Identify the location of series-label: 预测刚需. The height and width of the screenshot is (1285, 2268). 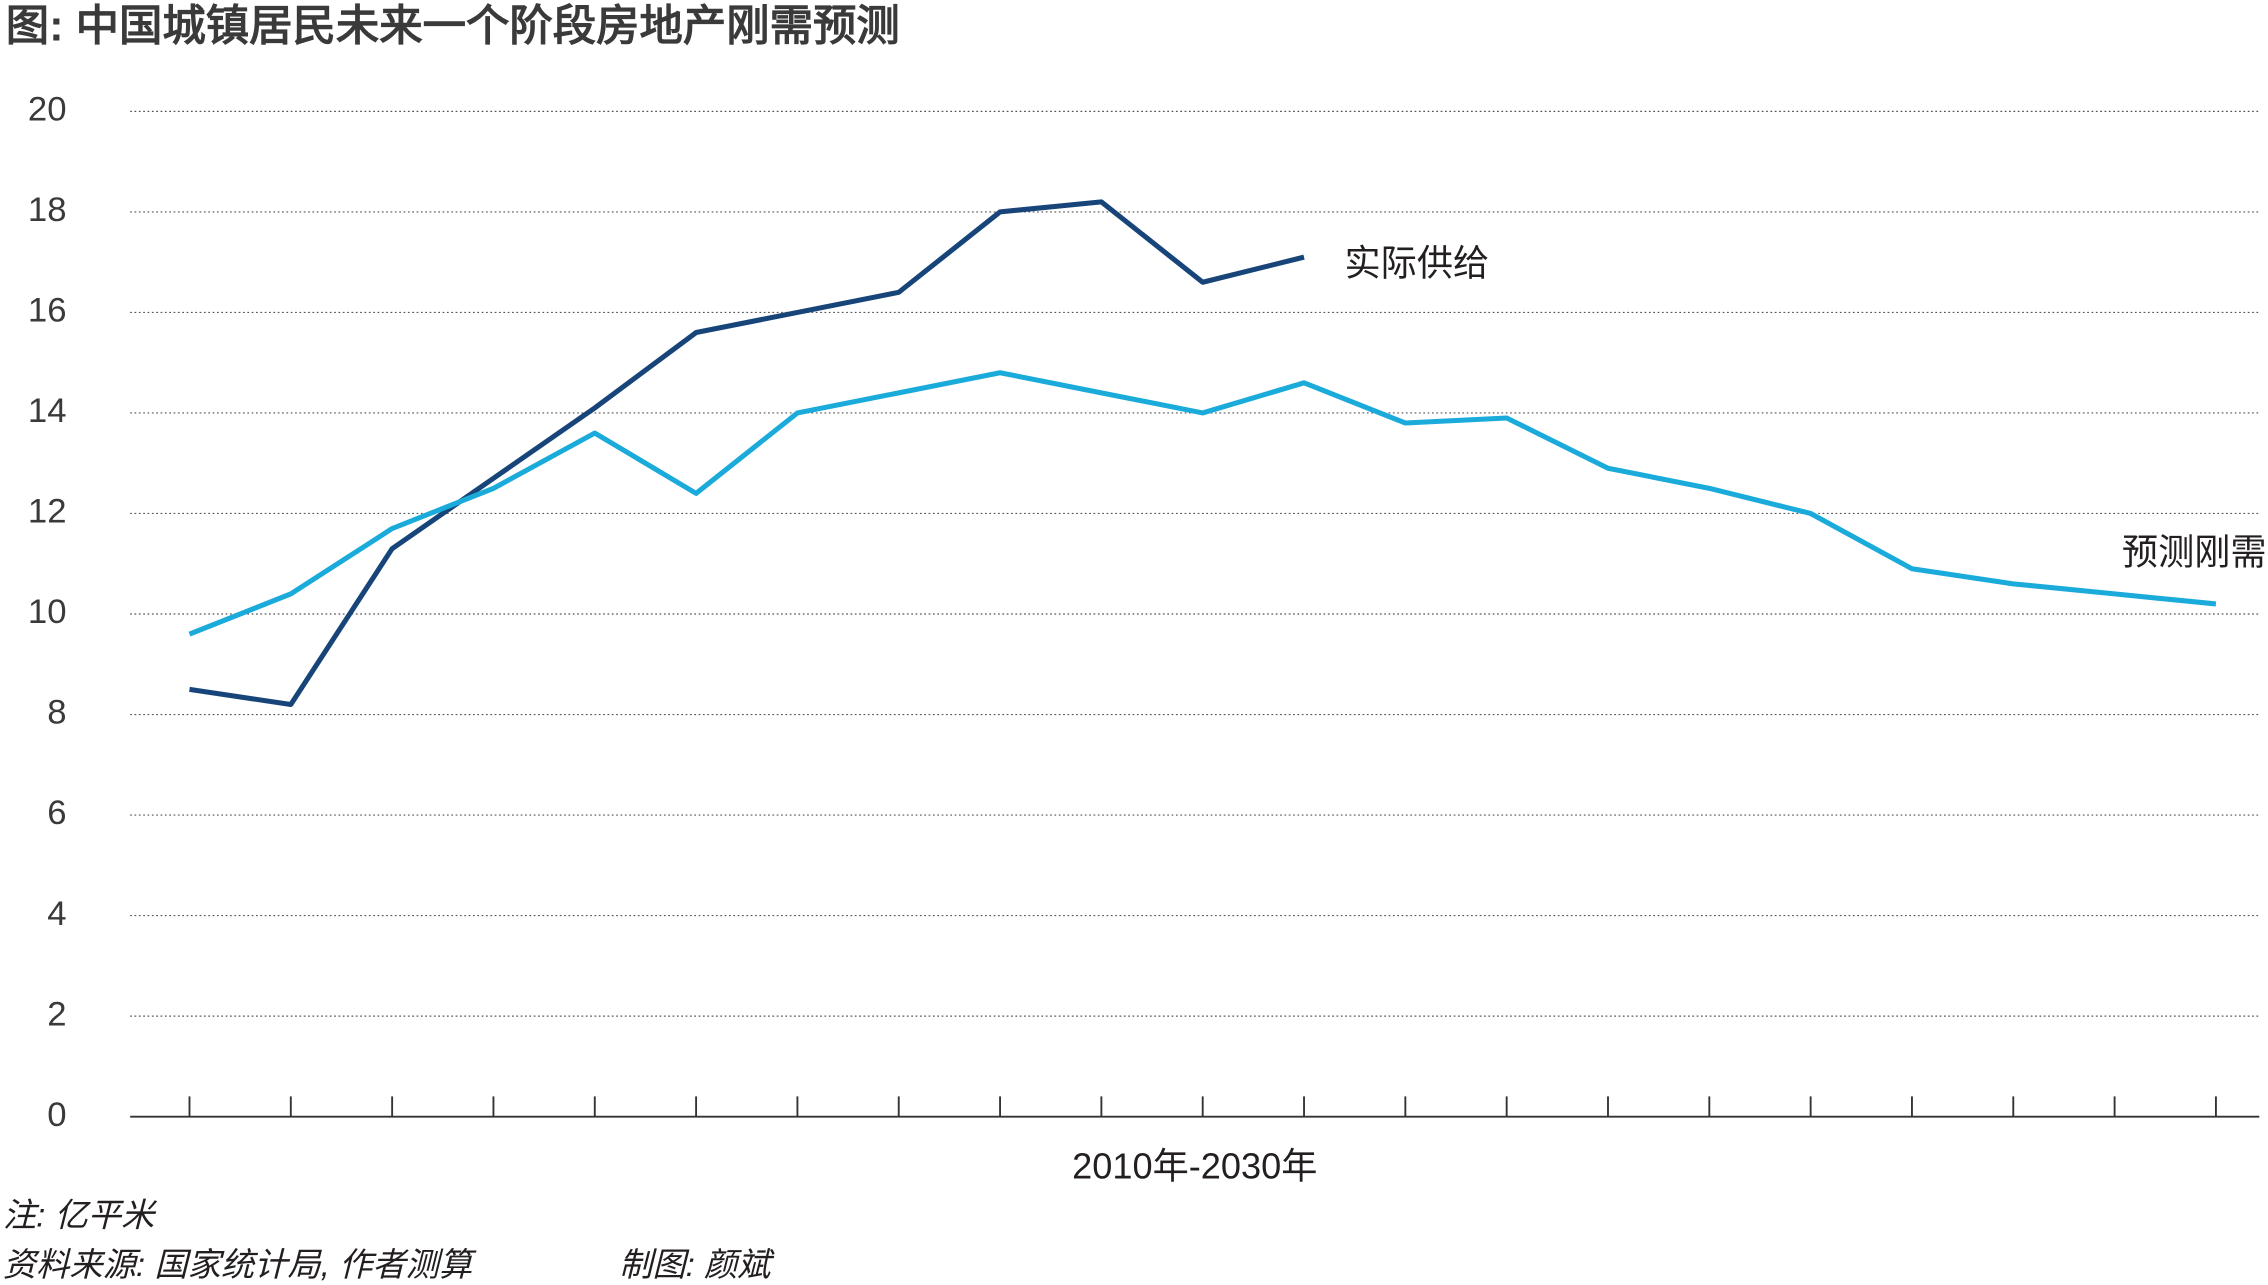
(2194, 551).